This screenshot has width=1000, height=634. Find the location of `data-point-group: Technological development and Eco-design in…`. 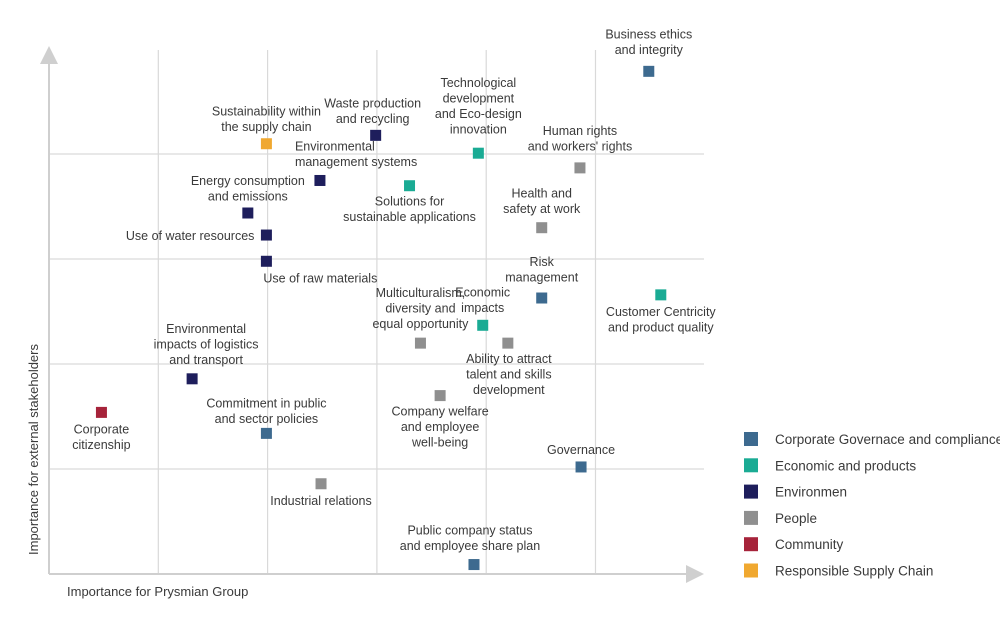

data-point-group: Technological development and Eco-design in… is located at coordinates (478, 117).